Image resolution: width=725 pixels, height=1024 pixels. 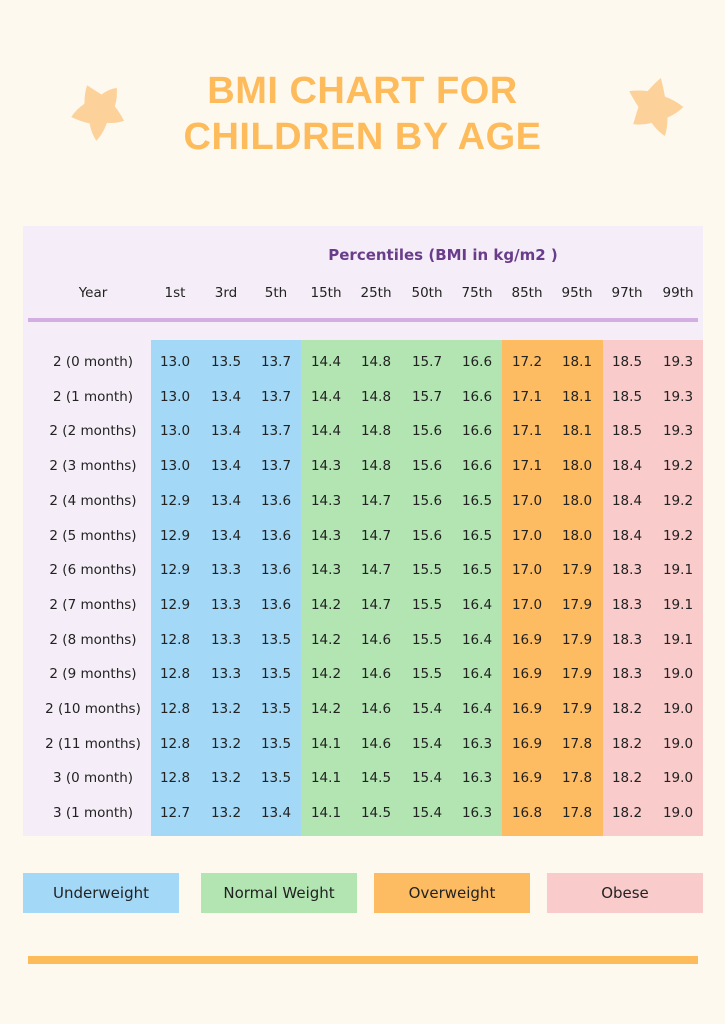 What do you see at coordinates (627, 293) in the screenshot?
I see `column-header: 97th` at bounding box center [627, 293].